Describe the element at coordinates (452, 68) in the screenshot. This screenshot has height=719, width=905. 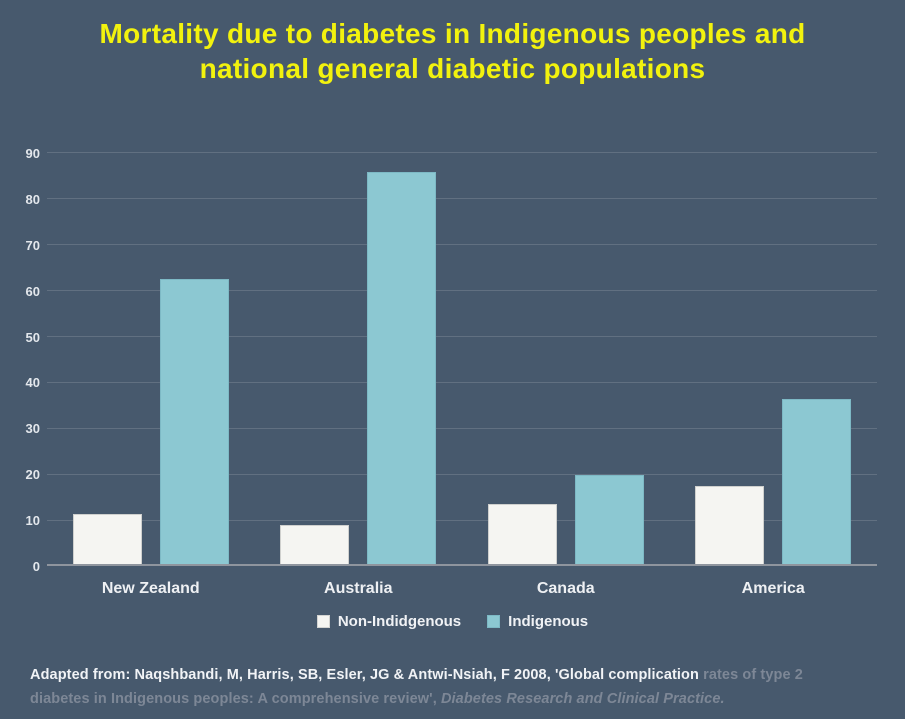
I see `chart-title-line2: national general diabetic populations` at that location.